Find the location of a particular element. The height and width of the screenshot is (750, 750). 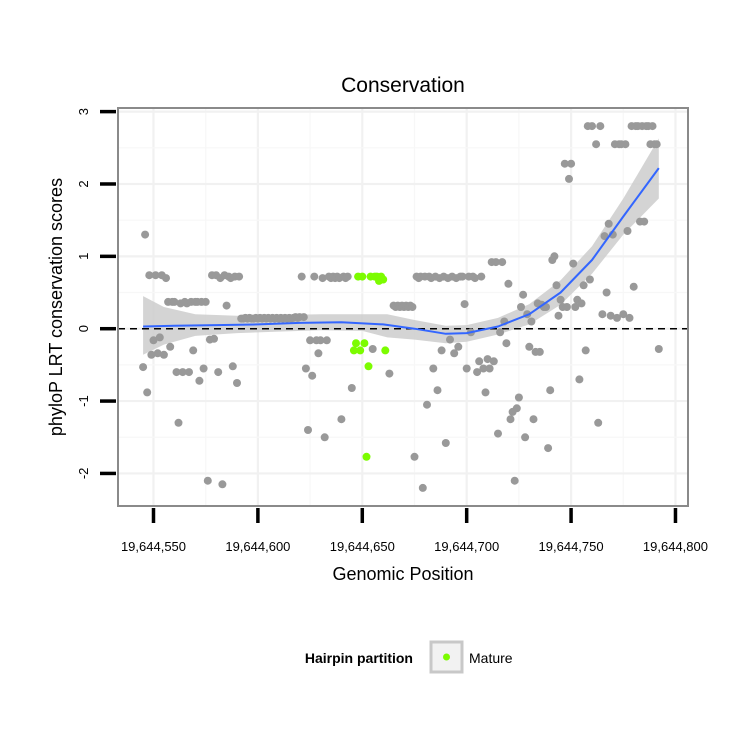

y-tick-label: 0 is located at coordinates (83, 328).